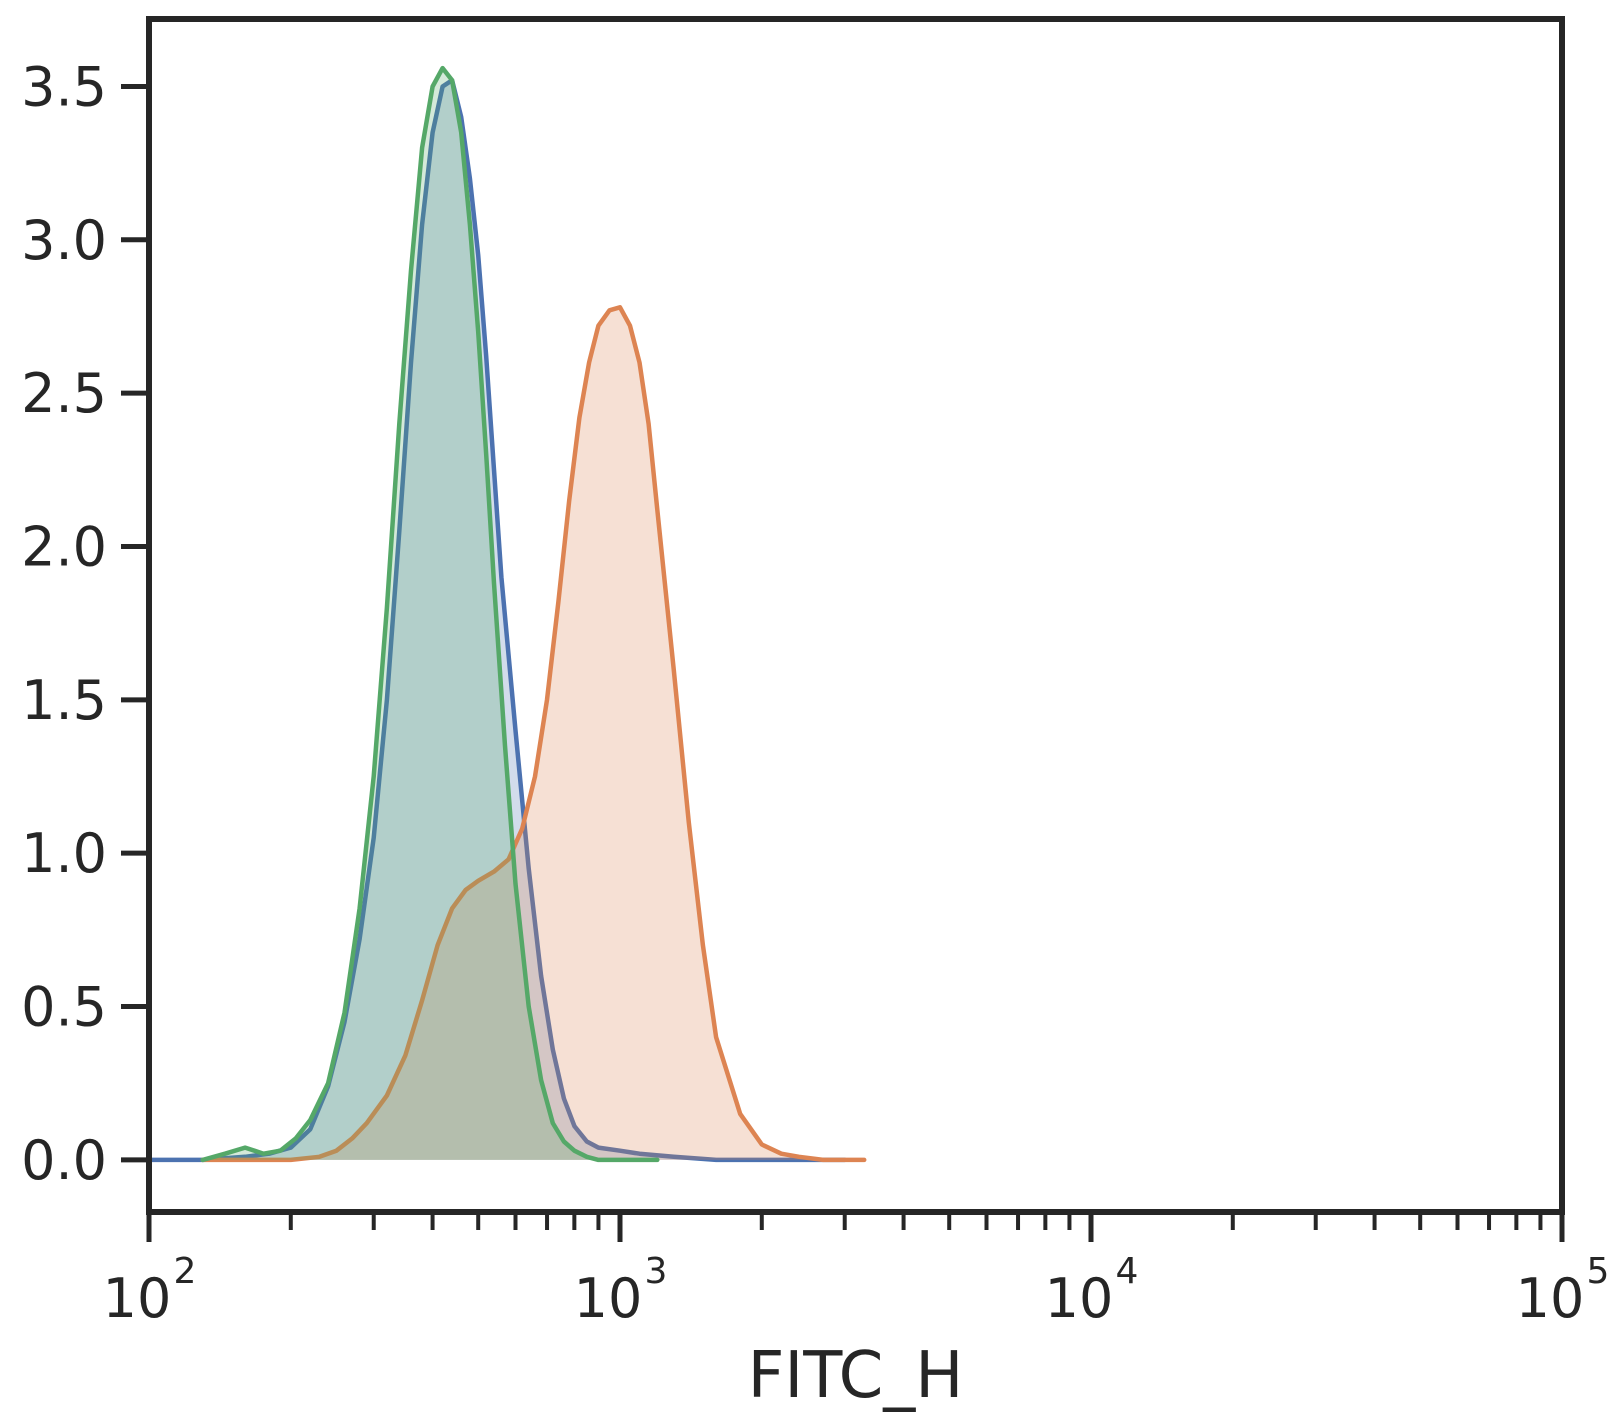  Describe the element at coordinates (64, 1007) in the screenshot. I see `y-tick-label: 0.5` at that location.